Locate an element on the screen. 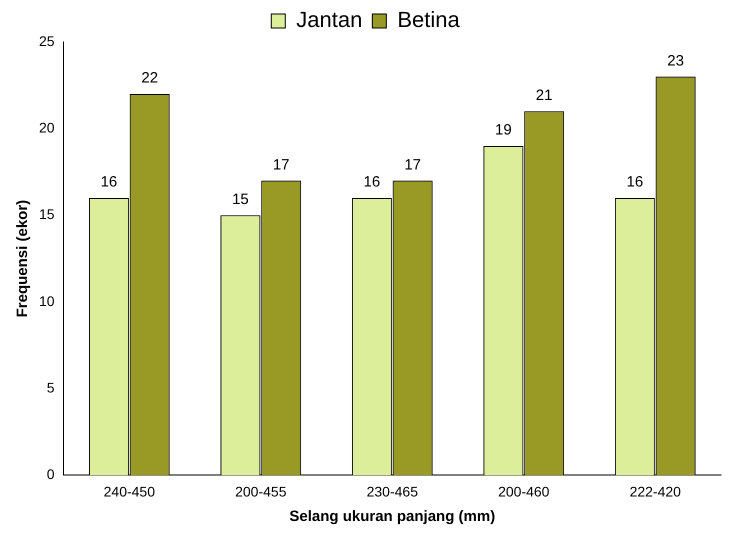  data-label: 19 is located at coordinates (503, 130).